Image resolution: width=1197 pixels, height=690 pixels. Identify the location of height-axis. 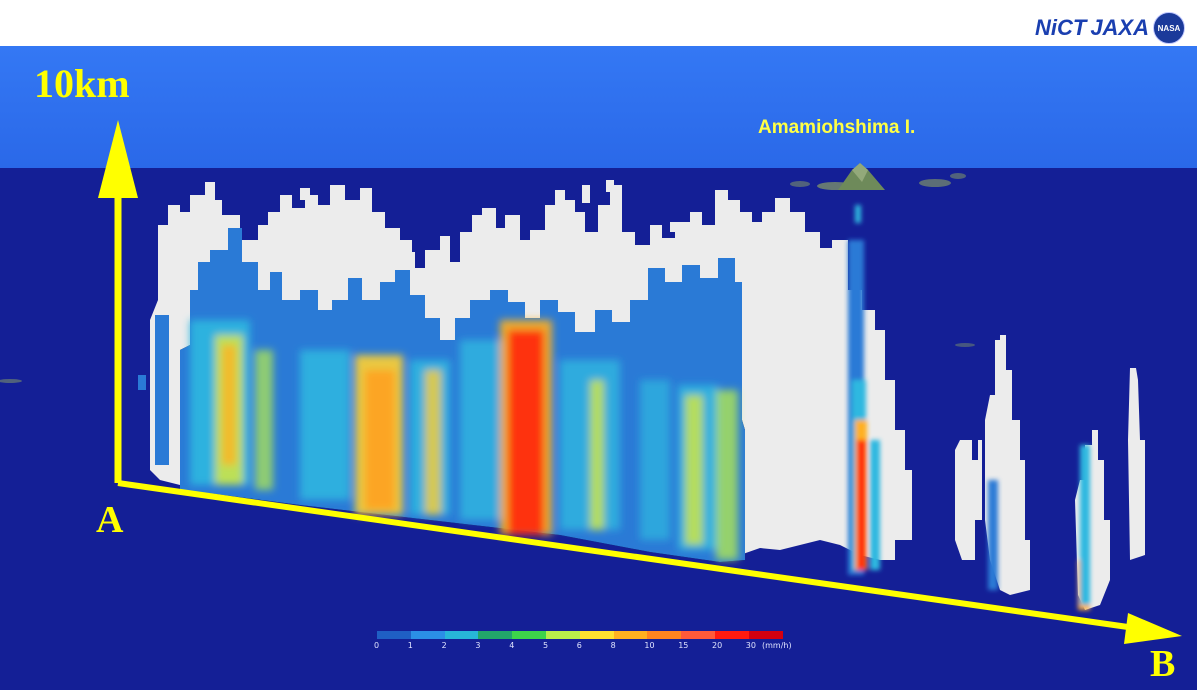
(118, 301).